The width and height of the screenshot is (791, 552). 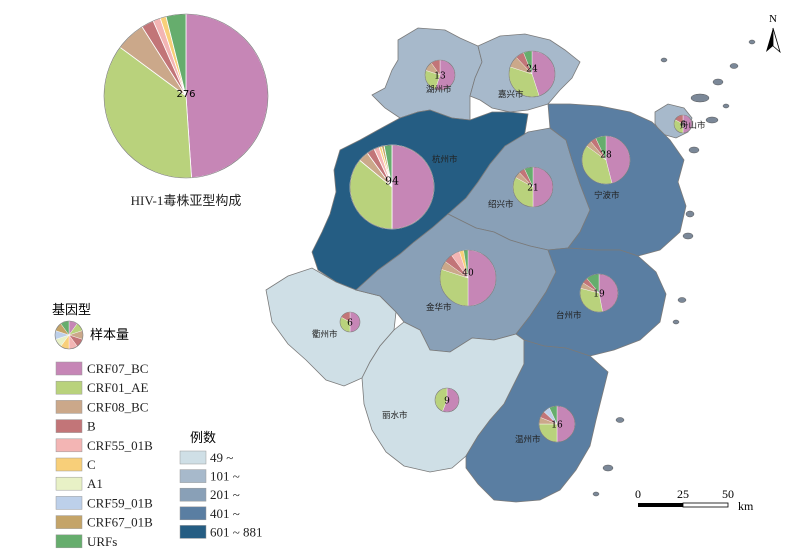 I want to click on legend-sample-label: 样本量, so click(x=109, y=334).